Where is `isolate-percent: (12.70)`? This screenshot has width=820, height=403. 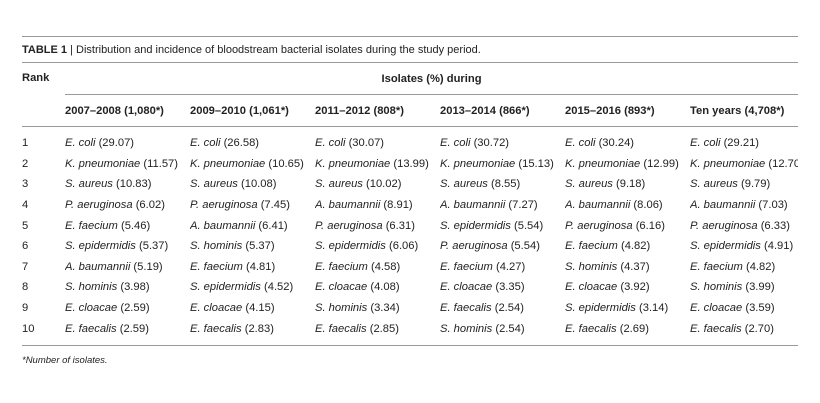 isolate-percent: (12.70) is located at coordinates (783, 163).